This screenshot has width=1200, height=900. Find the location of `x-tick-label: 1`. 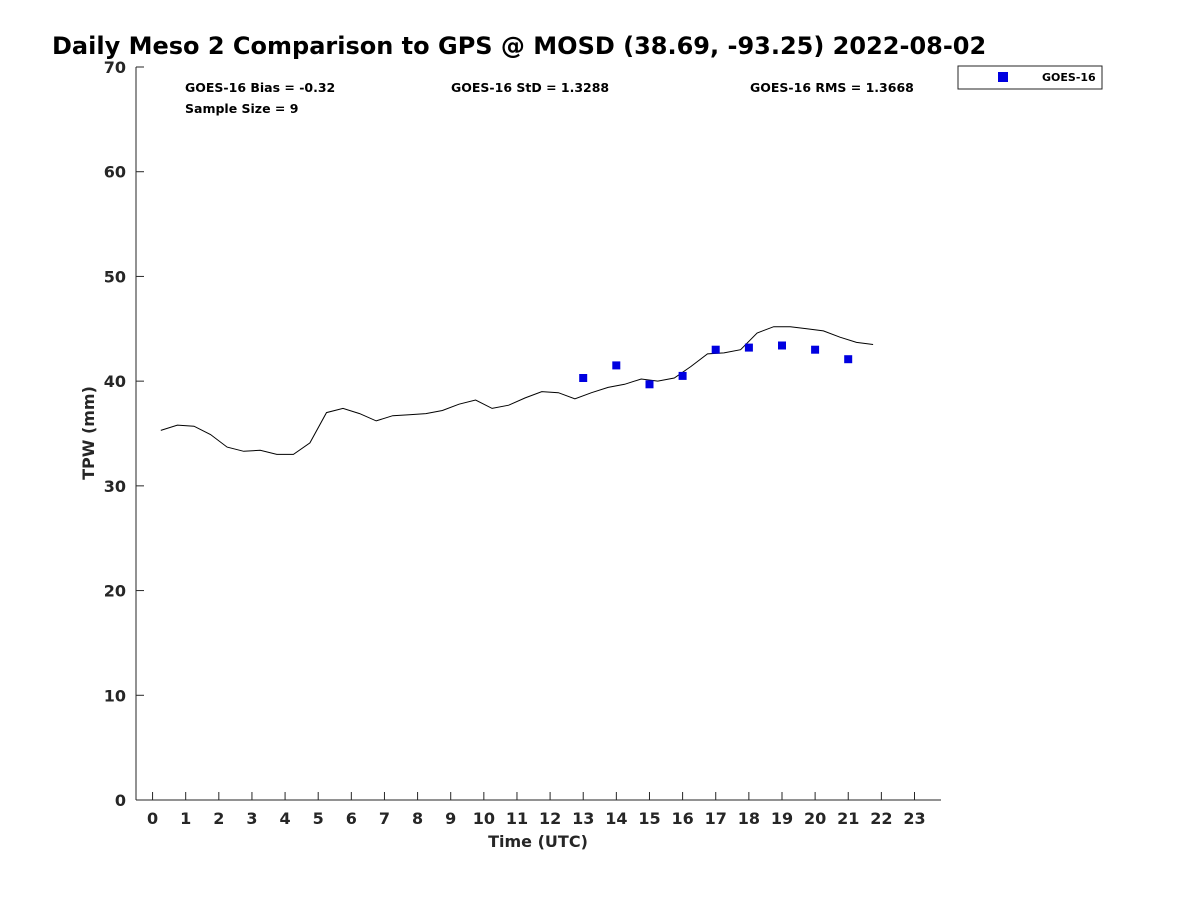

x-tick-label: 1 is located at coordinates (185, 818).